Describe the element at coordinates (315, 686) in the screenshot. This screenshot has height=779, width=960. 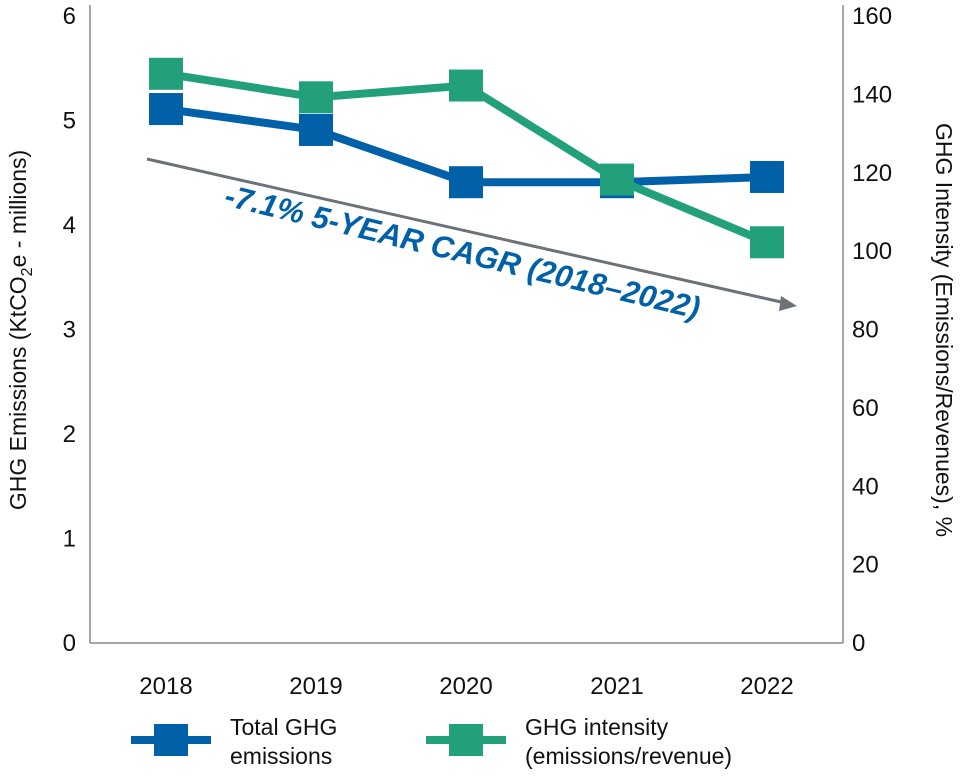
I see `x-tick-label: 2019` at that location.